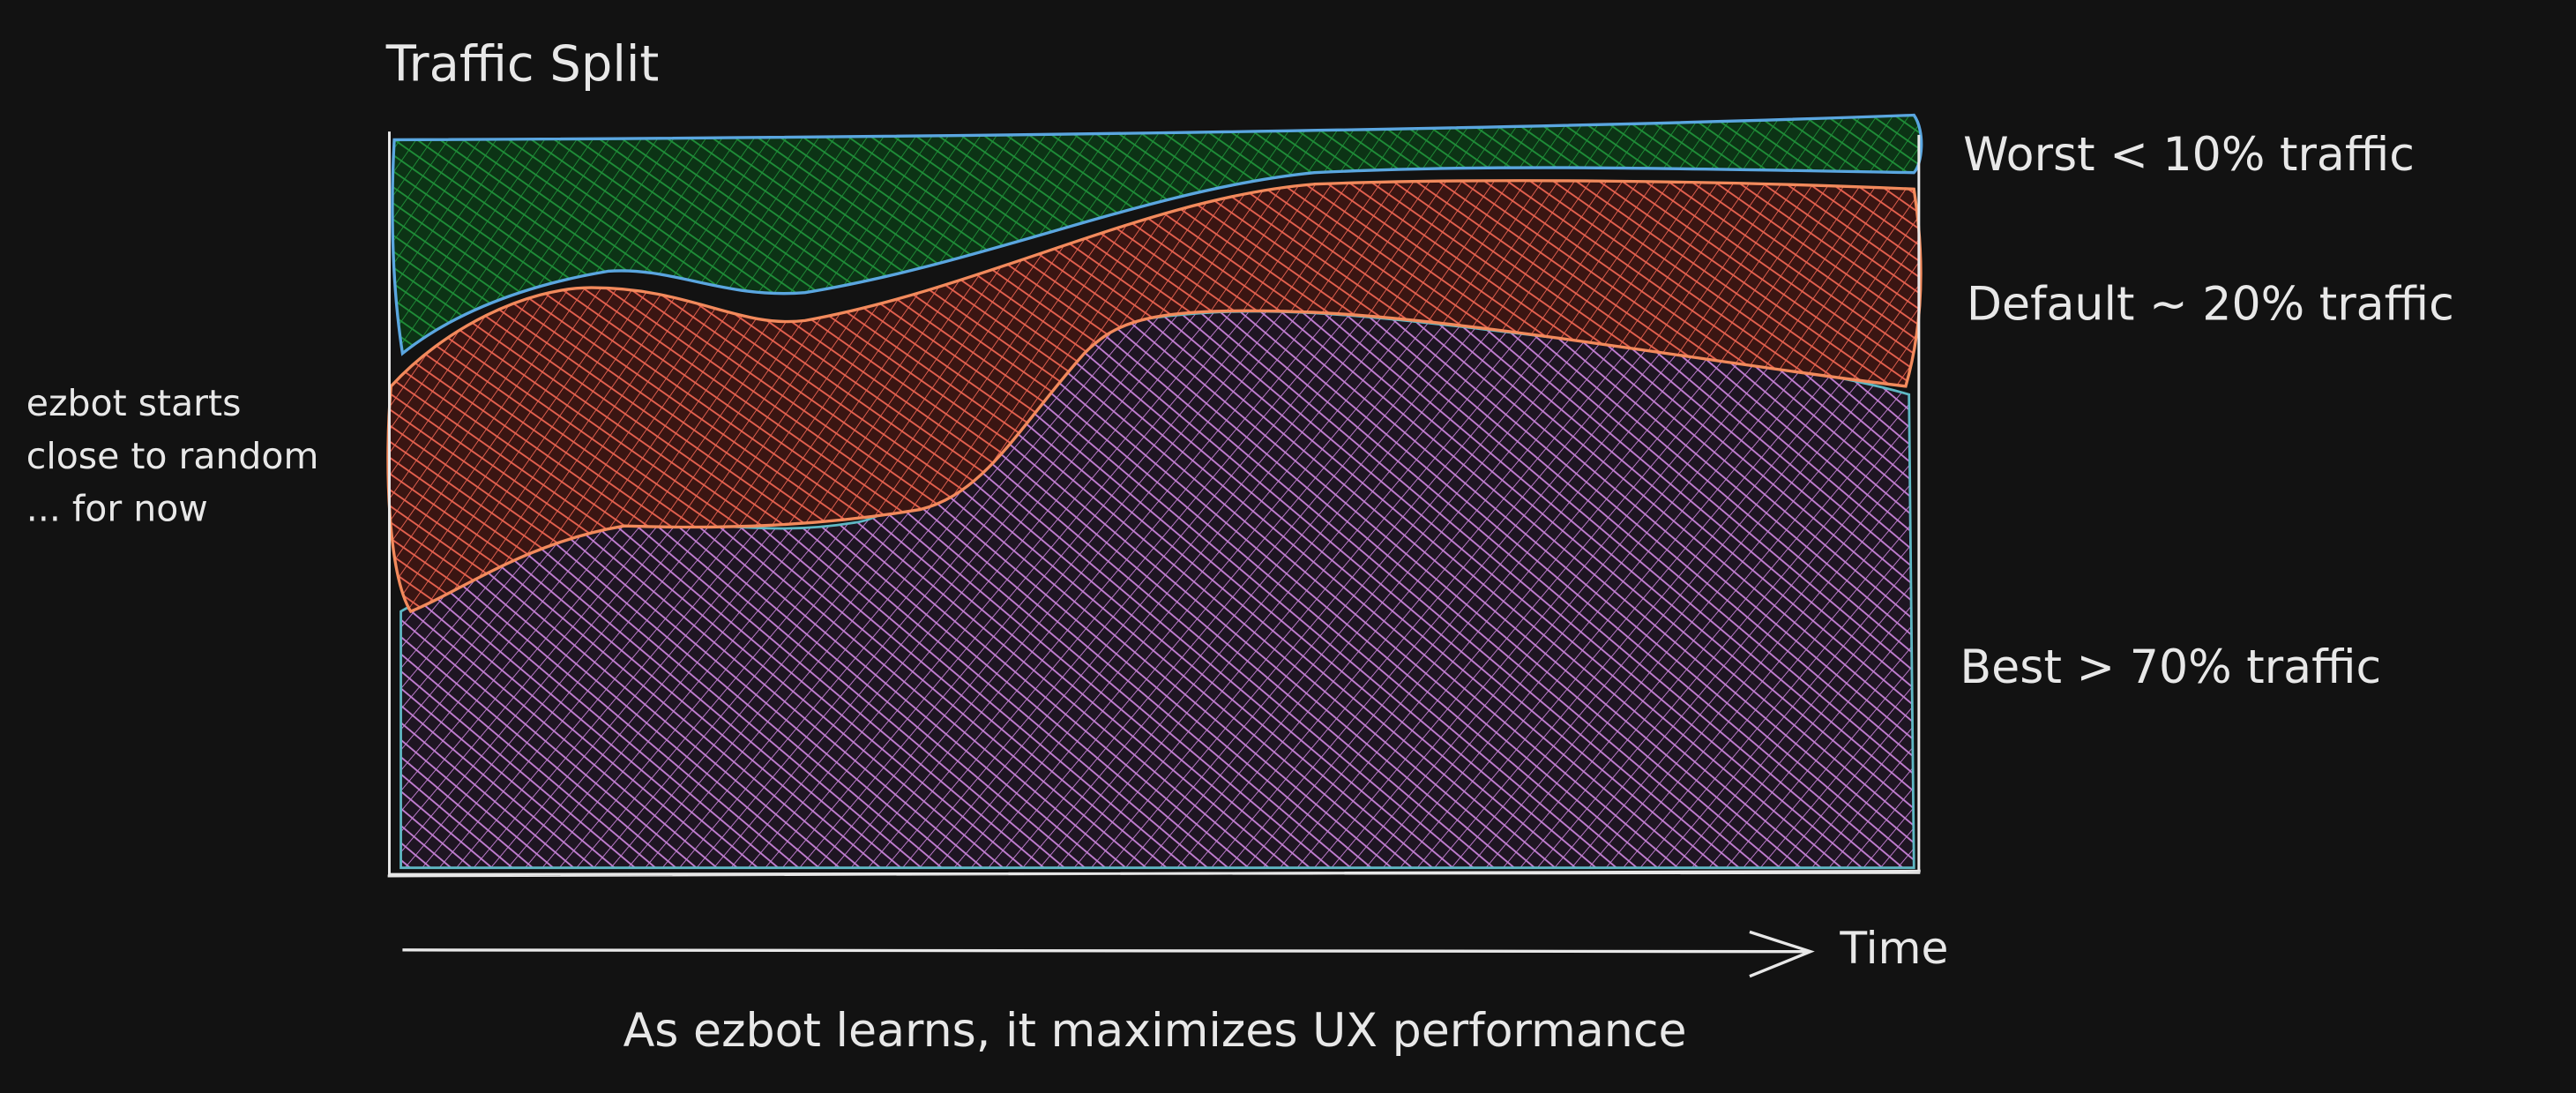  What do you see at coordinates (2170, 667) in the screenshot?
I see `best-label: Best > 70% traffic` at bounding box center [2170, 667].